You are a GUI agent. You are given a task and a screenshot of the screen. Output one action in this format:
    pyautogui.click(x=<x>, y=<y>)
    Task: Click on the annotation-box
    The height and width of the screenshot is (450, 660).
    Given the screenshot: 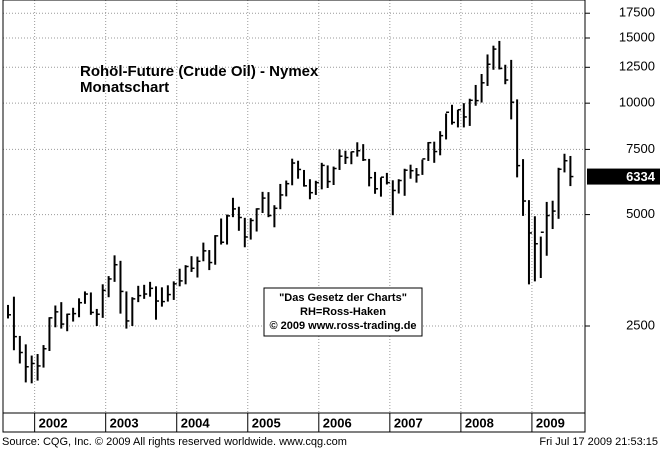 What is the action you would take?
    pyautogui.click(x=343, y=312)
    